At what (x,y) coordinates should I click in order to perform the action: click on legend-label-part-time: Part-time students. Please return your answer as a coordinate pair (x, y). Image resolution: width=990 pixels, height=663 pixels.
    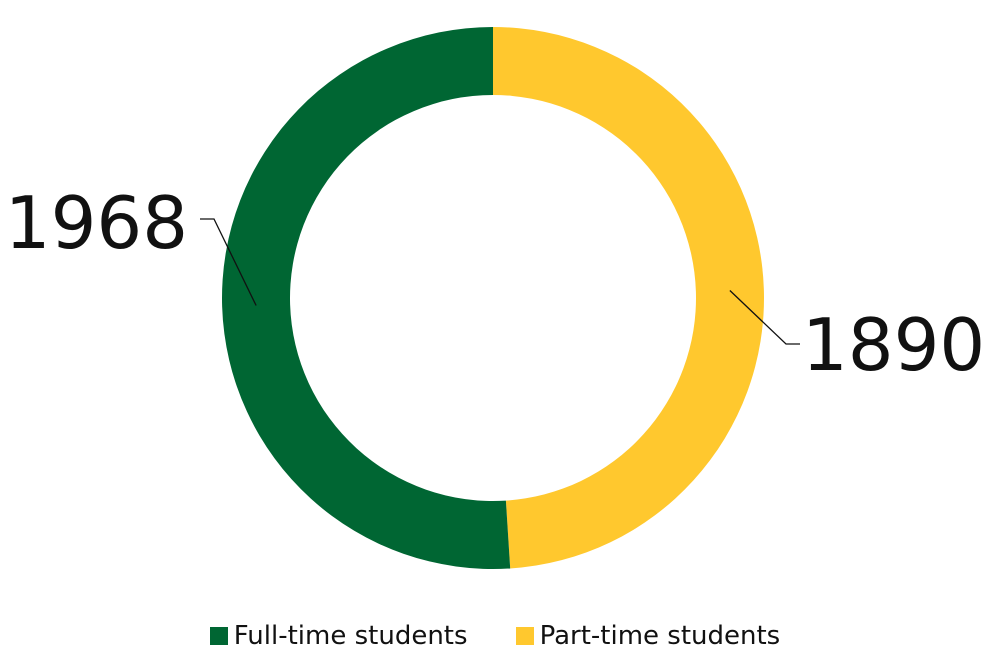
    Looking at the image, I should click on (660, 636).